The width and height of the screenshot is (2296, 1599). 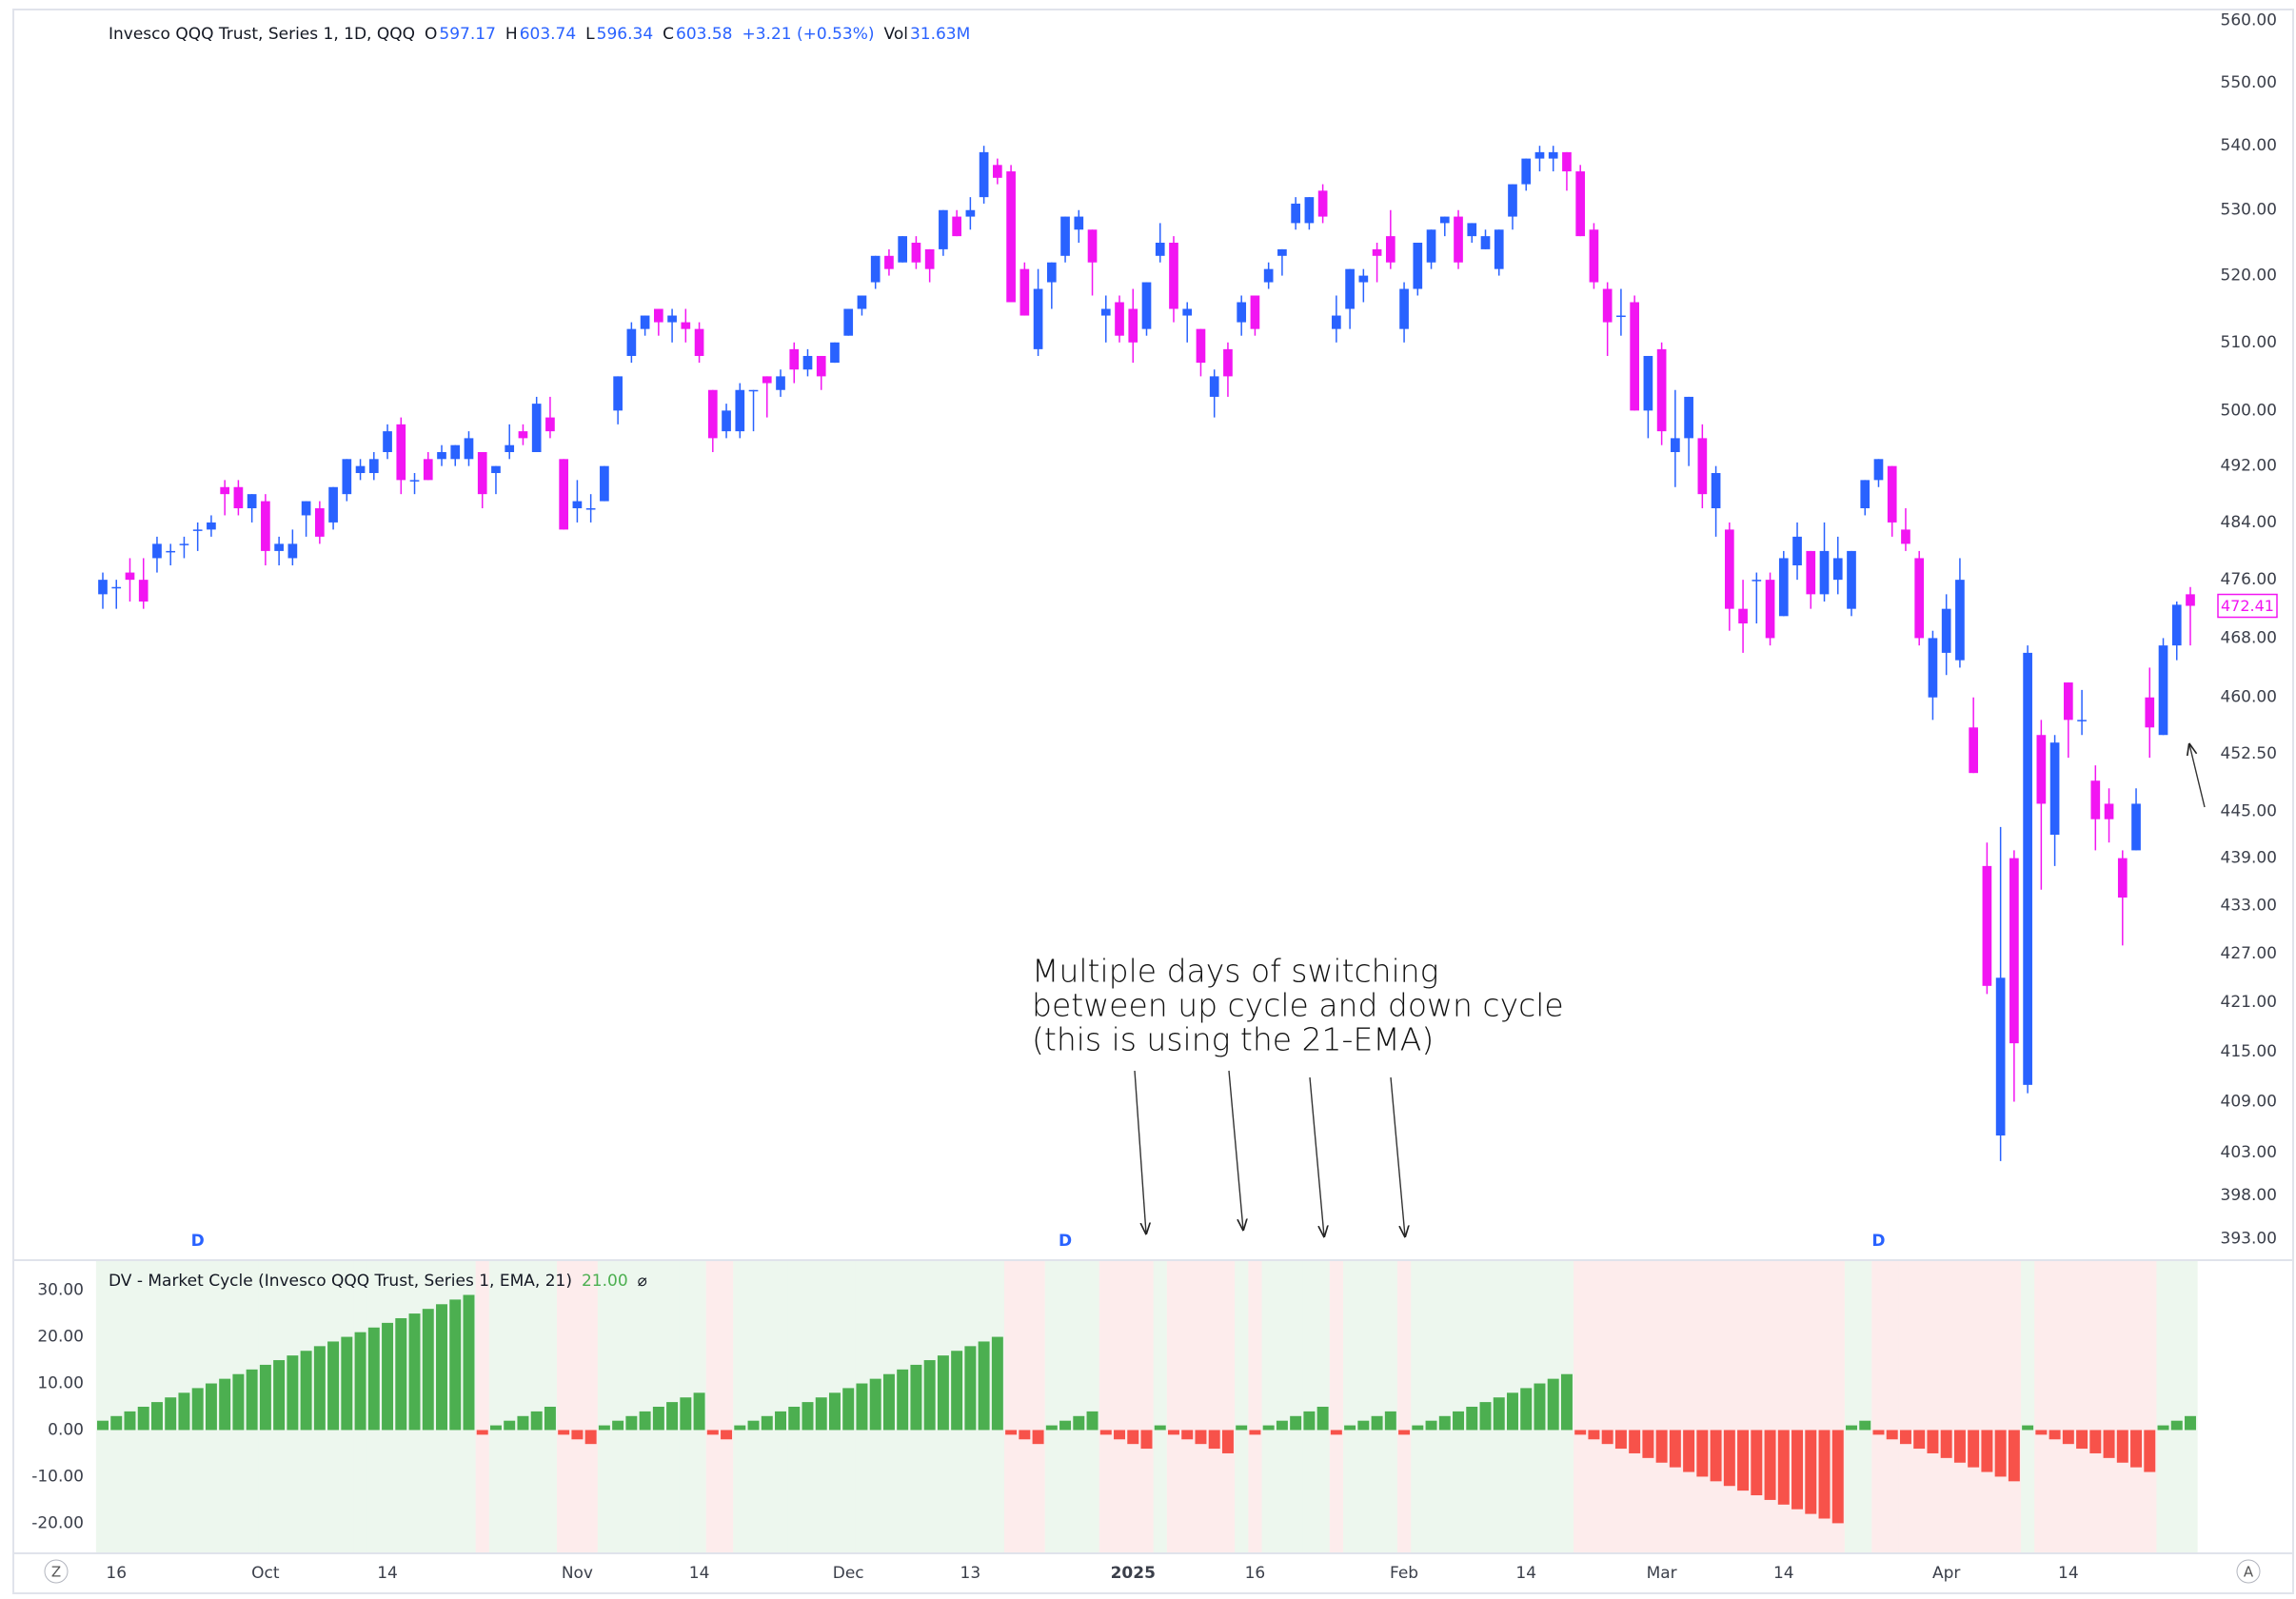 I want to click on x-tick-label: Oct, so click(x=265, y=1574).